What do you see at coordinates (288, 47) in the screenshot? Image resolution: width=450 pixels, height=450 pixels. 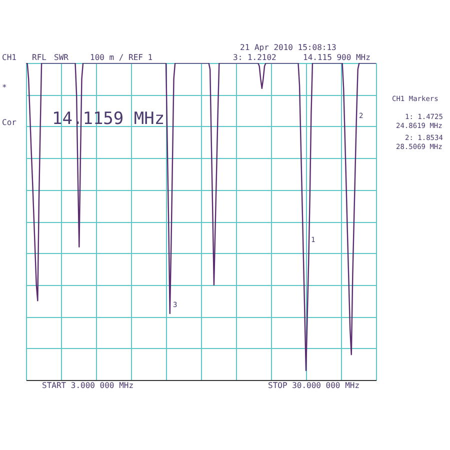 I see `text: 21 Apr 2010 15:08:13` at bounding box center [288, 47].